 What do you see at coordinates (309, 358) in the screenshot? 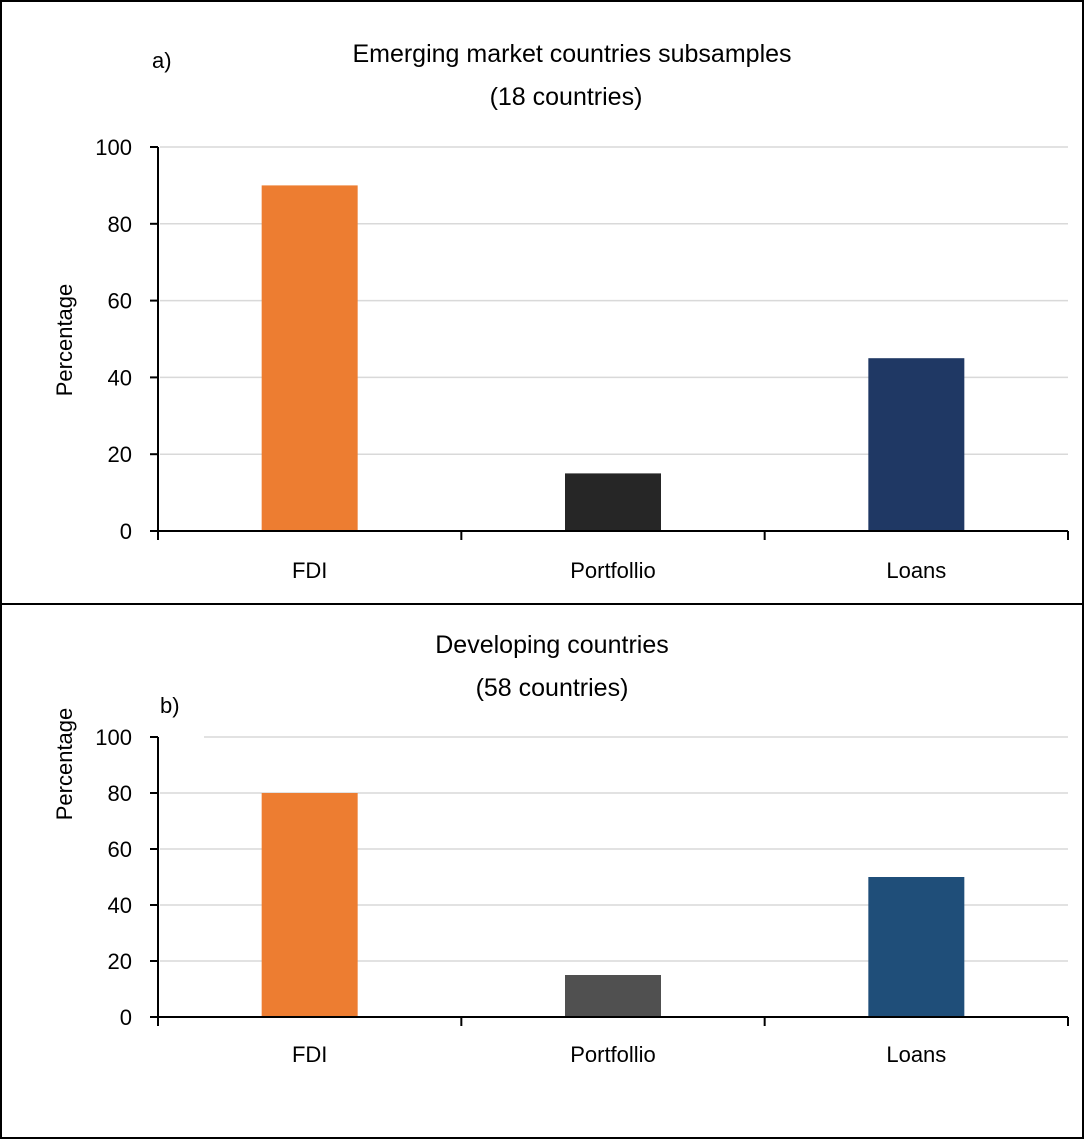
I see `panel-a-bar-fdi` at bounding box center [309, 358].